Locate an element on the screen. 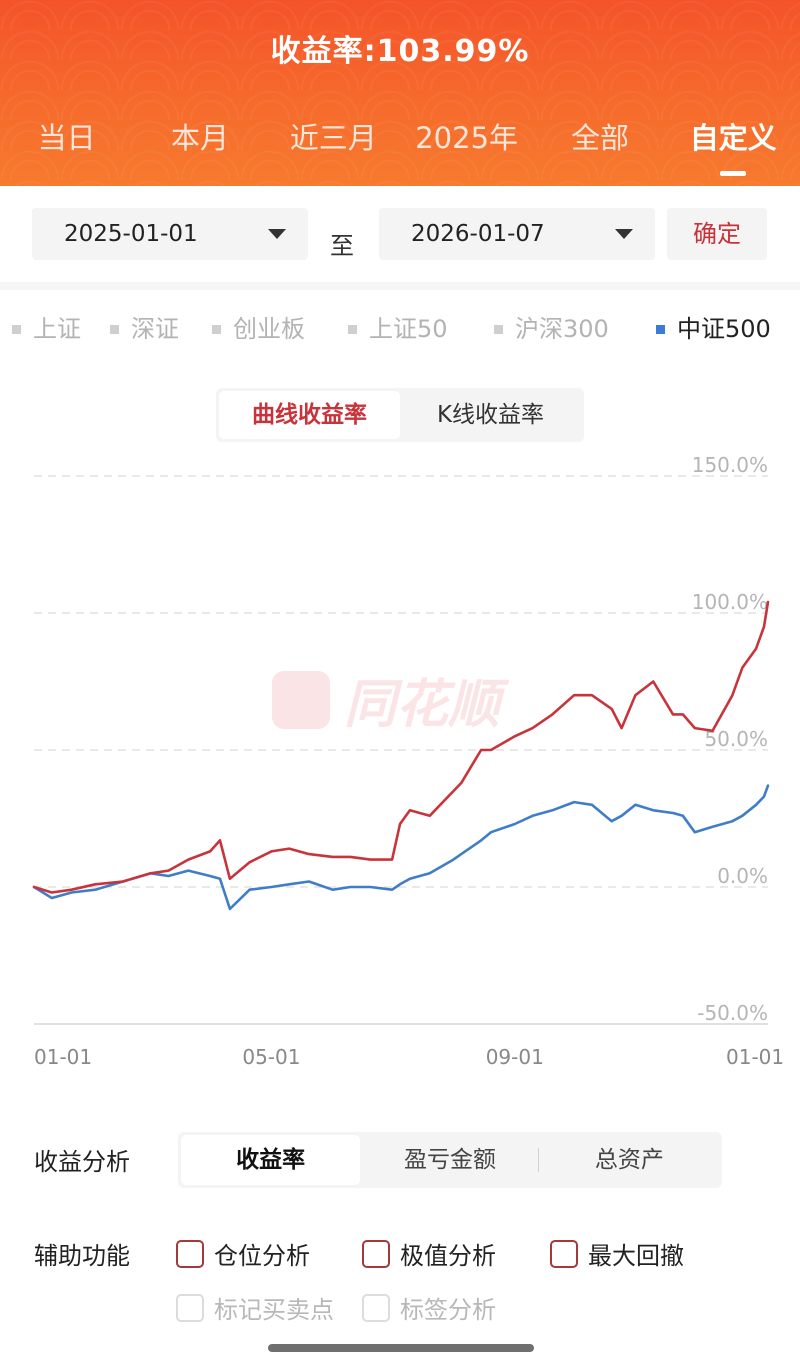 The width and height of the screenshot is (800, 1368). max-drawdown-checkbox: 最大回撤 is located at coordinates (617, 1253).